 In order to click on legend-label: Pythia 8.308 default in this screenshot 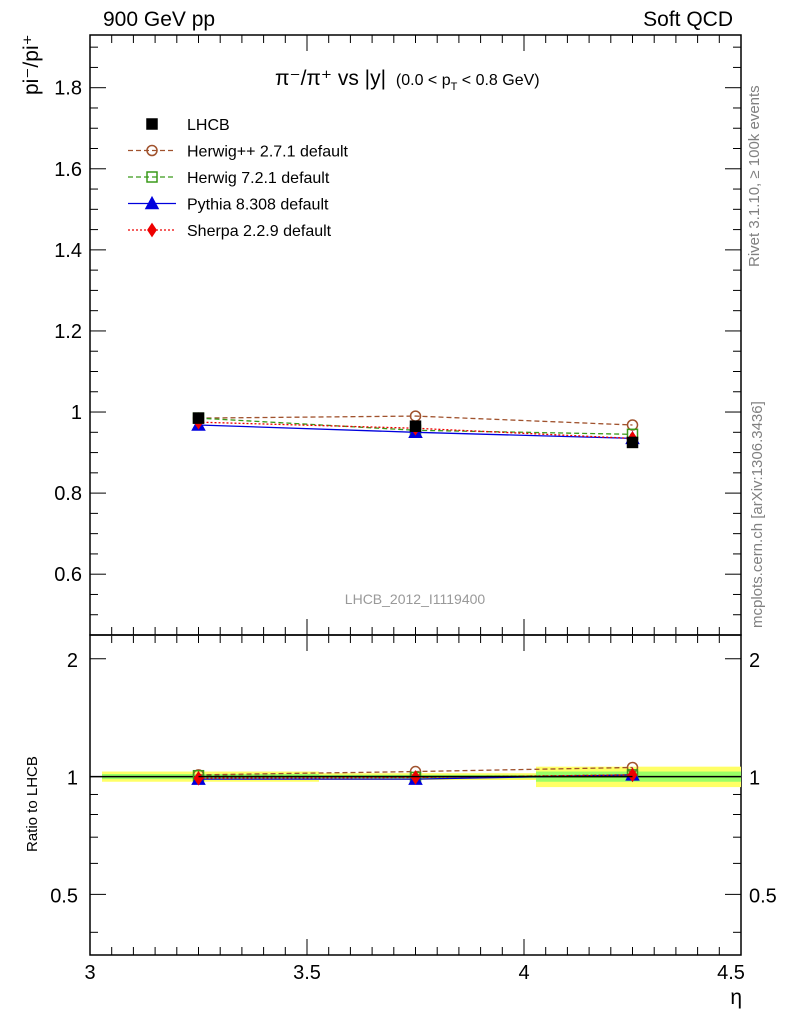, I will do `click(258, 205)`.